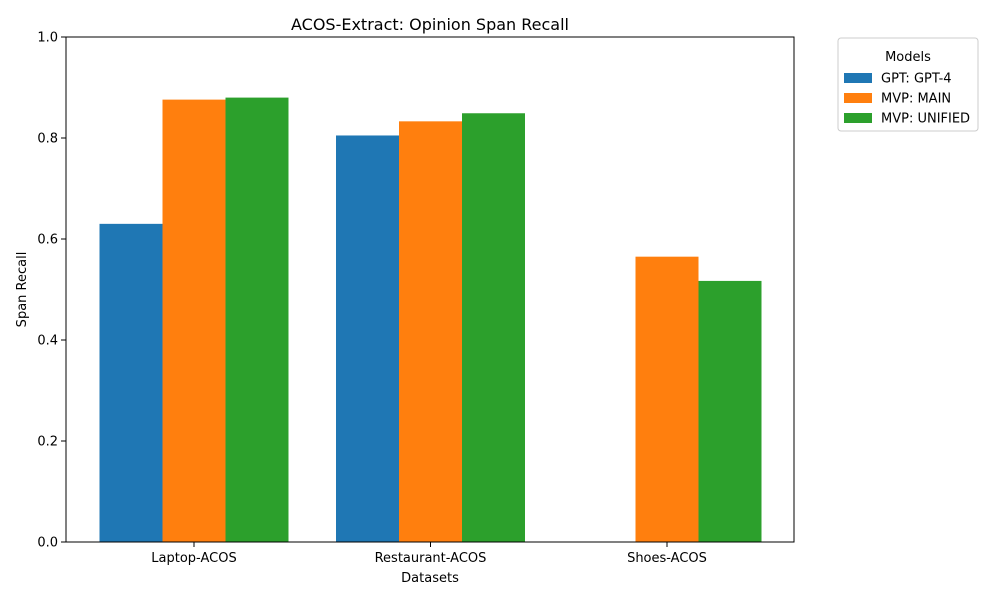  I want to click on y-axis: 0.0 0.2 0.4 0.6 0.8 1.0, so click(51, 291).